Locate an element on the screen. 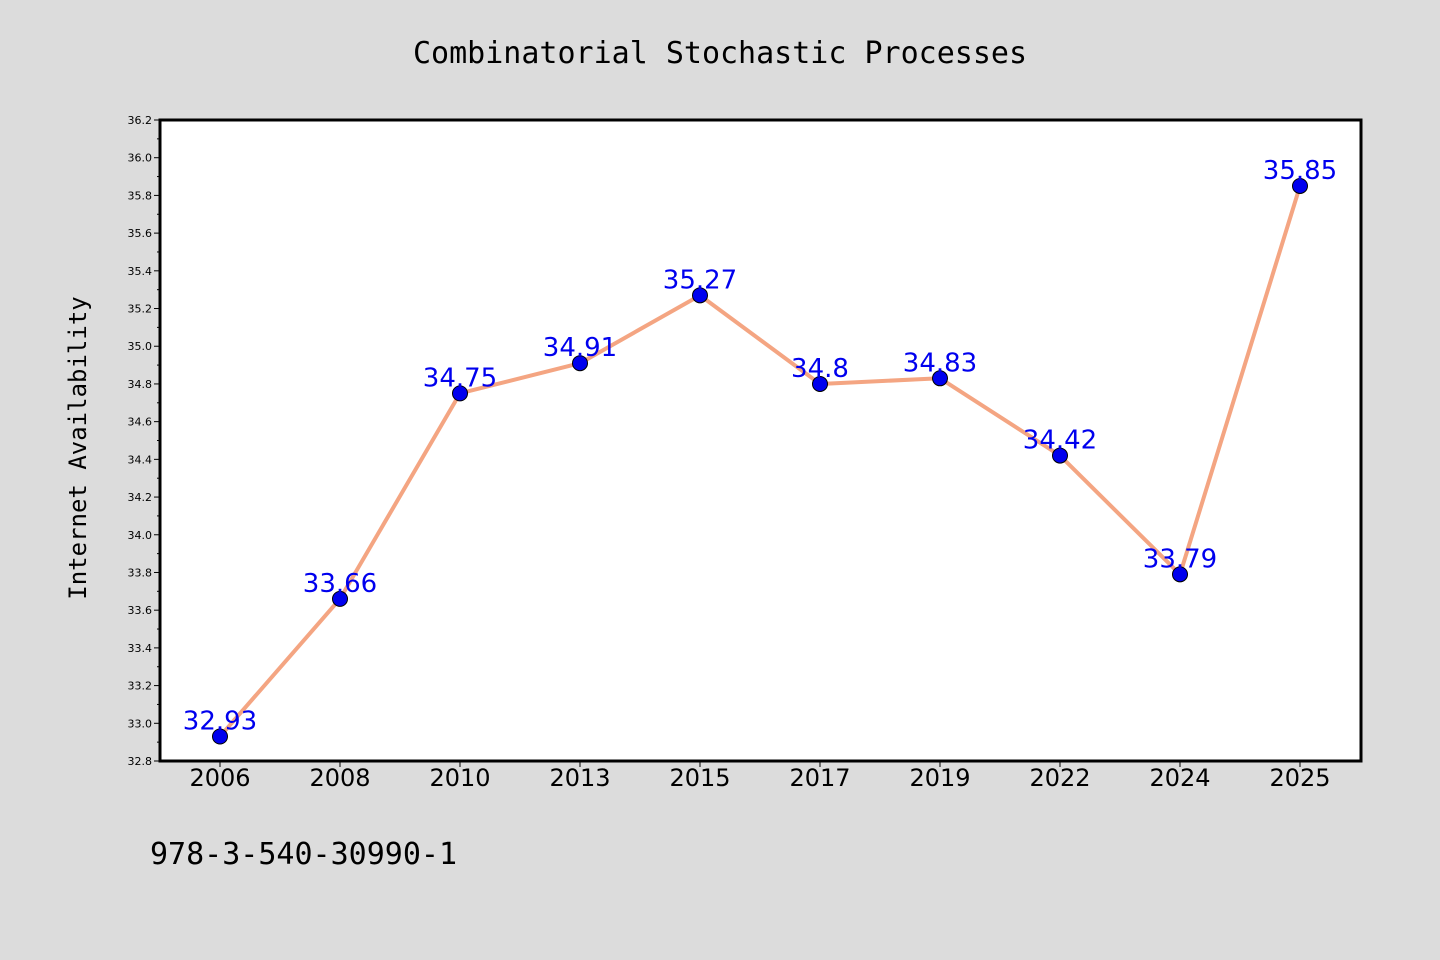 The image size is (1440, 960). data-label: 34.42 is located at coordinates (1060, 441).